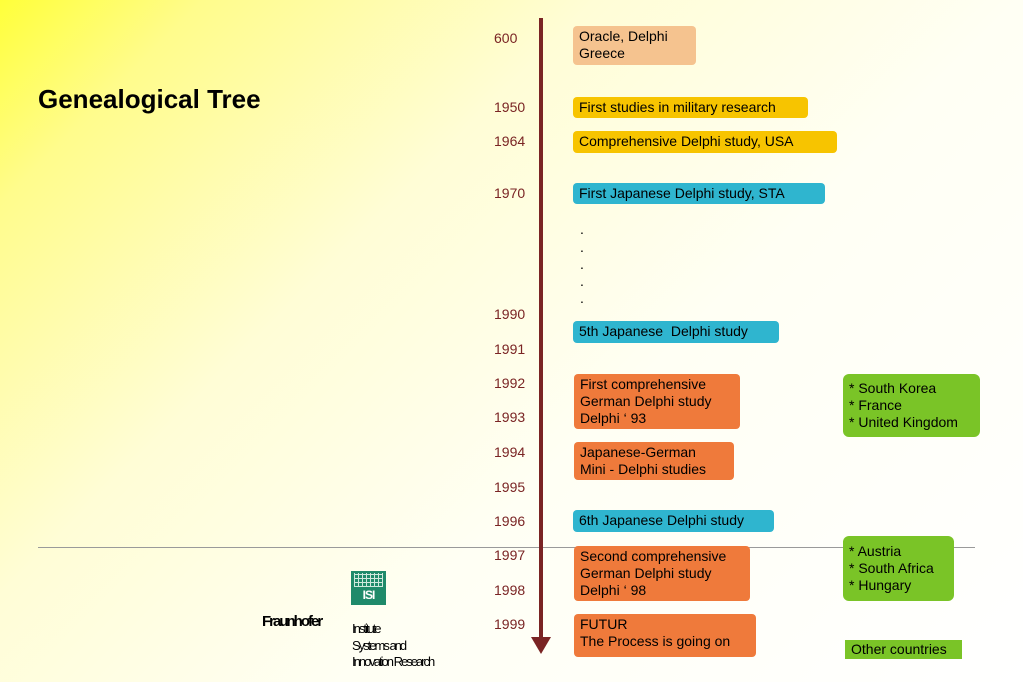  I want to click on year-label: 1995, so click(510, 487).